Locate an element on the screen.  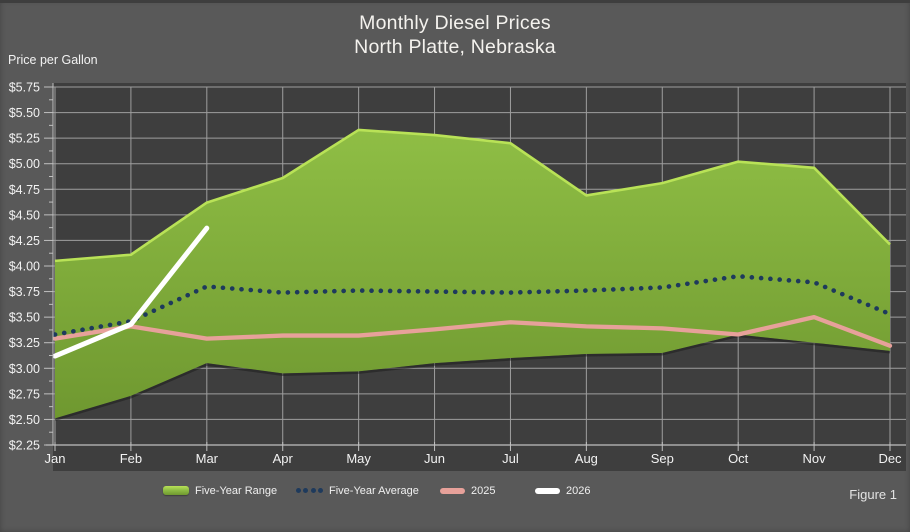
legend-label-2026: 2026 is located at coordinates (578, 490).